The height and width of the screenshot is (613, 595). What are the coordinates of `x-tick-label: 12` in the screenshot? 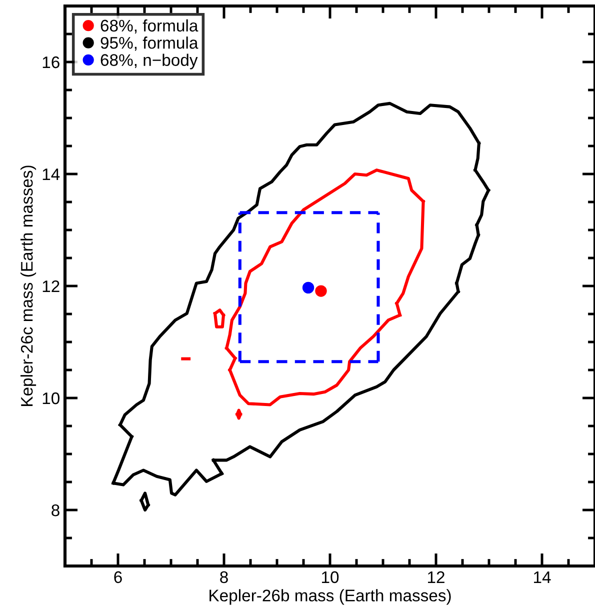 It's located at (436, 577).